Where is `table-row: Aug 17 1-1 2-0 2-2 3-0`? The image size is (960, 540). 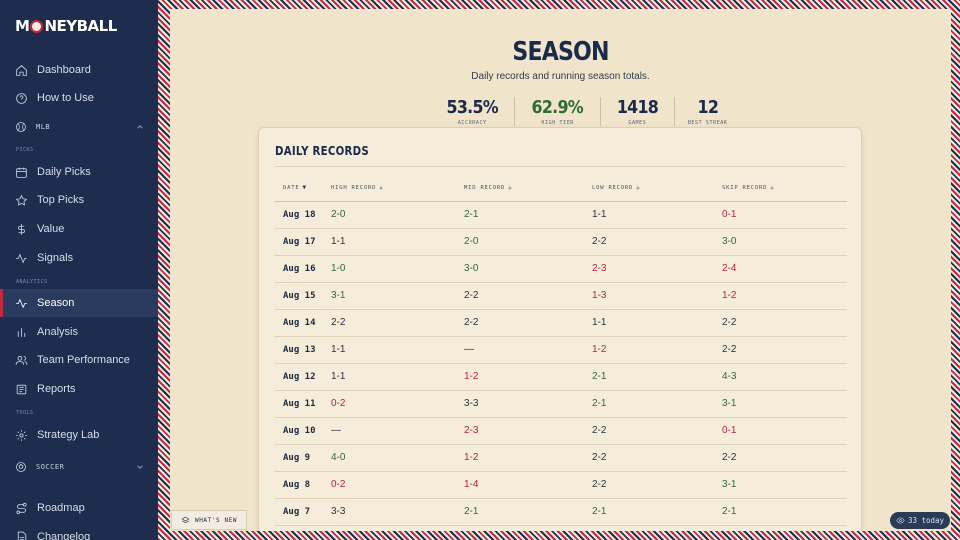 table-row: Aug 17 1-1 2-0 2-2 3-0 is located at coordinates (561, 242).